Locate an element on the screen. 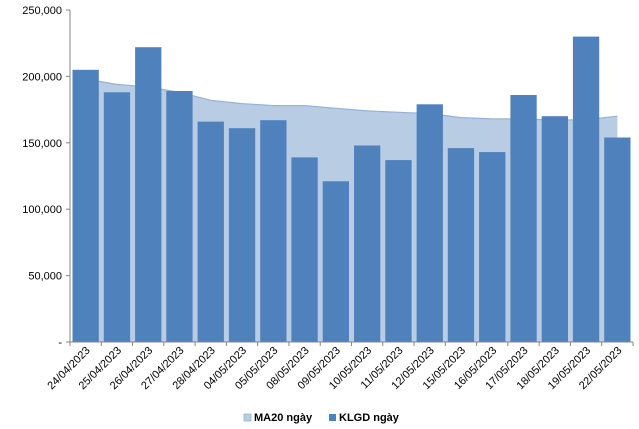 The width and height of the screenshot is (639, 429). y-tick-label: 150,000 is located at coordinates (42, 144).